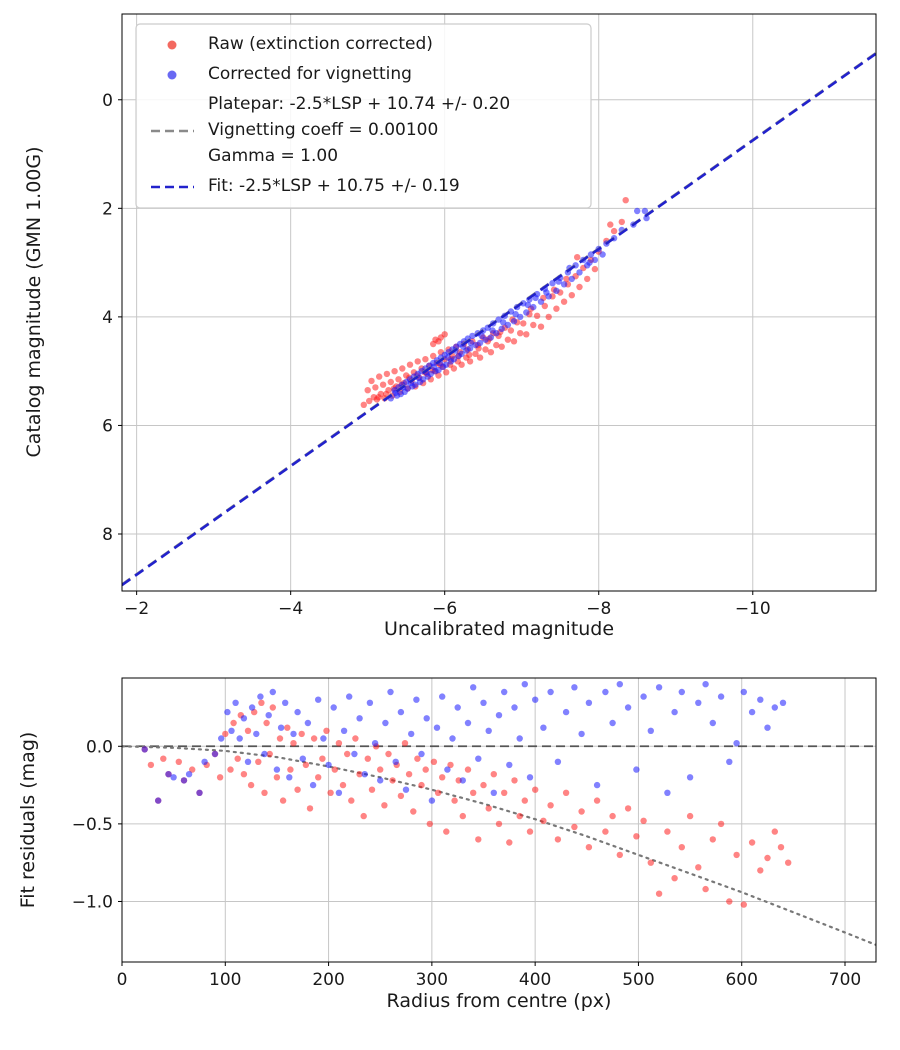 This screenshot has height=1050, width=900. What do you see at coordinates (28, 820) in the screenshot?
I see `bottom-ylabel: Fit residuals (mag)` at bounding box center [28, 820].